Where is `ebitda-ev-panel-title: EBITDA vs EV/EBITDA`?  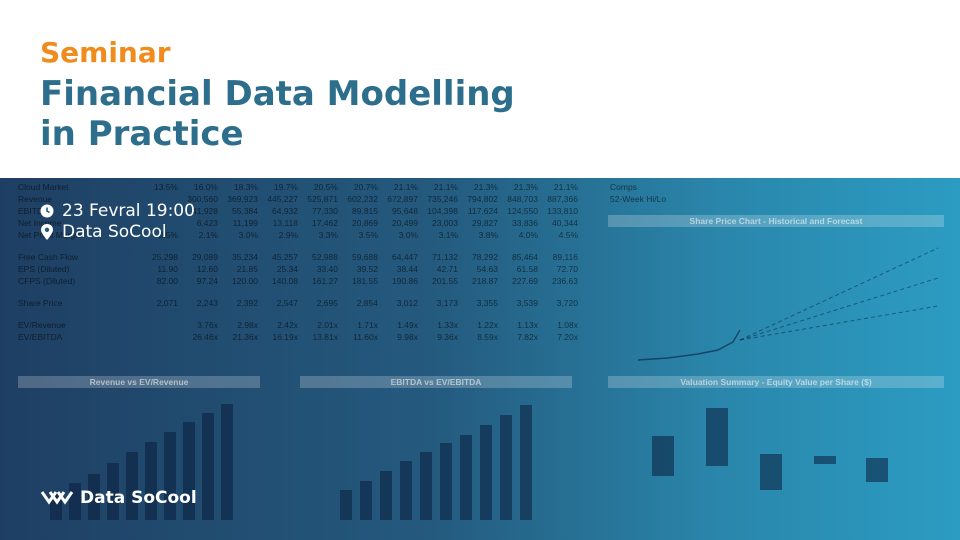 ebitda-ev-panel-title: EBITDA vs EV/EBITDA is located at coordinates (436, 382).